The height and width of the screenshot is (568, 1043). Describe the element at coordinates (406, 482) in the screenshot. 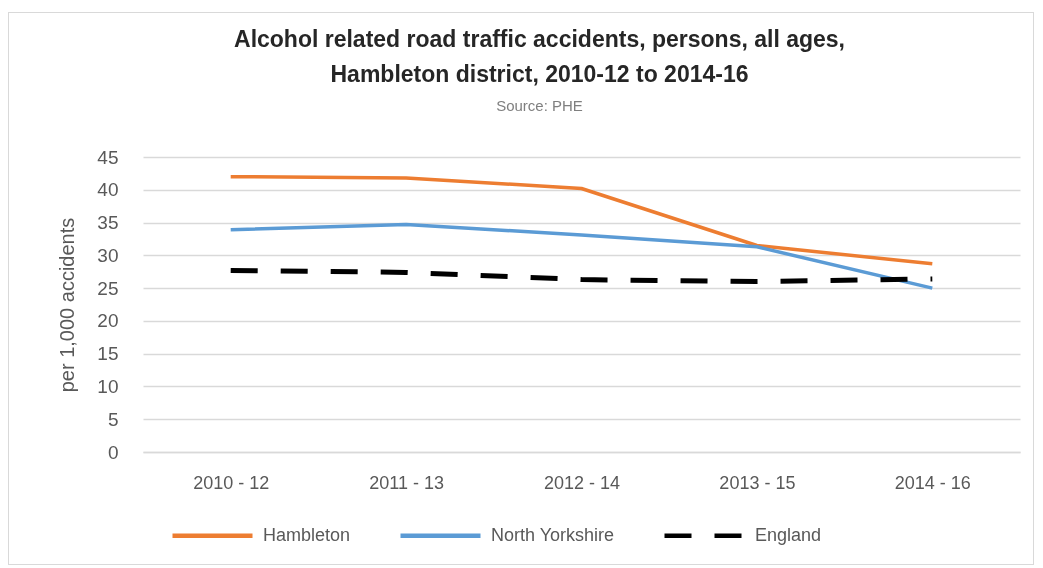

I see `x-tick-label: 2011 - 13` at that location.